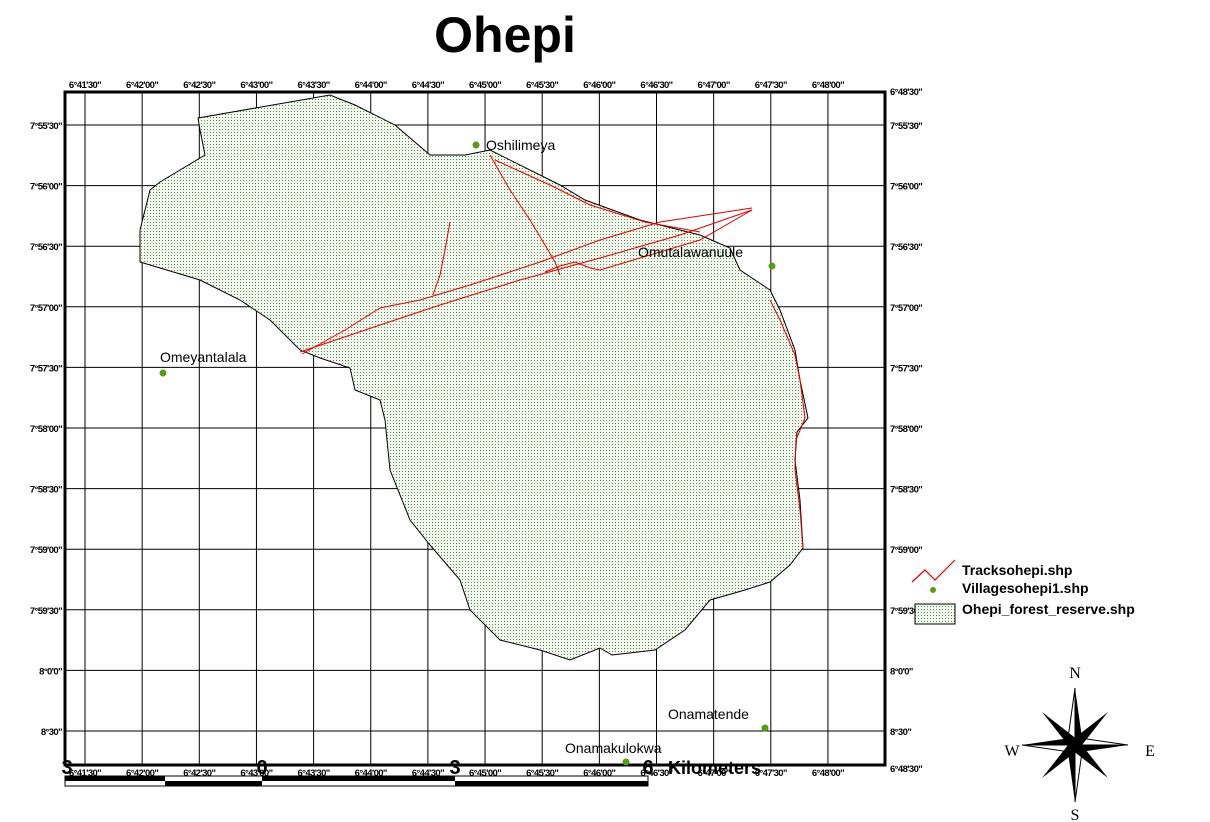 The height and width of the screenshot is (822, 1210). What do you see at coordinates (1150, 751) in the screenshot?
I see `compass-e: E` at bounding box center [1150, 751].